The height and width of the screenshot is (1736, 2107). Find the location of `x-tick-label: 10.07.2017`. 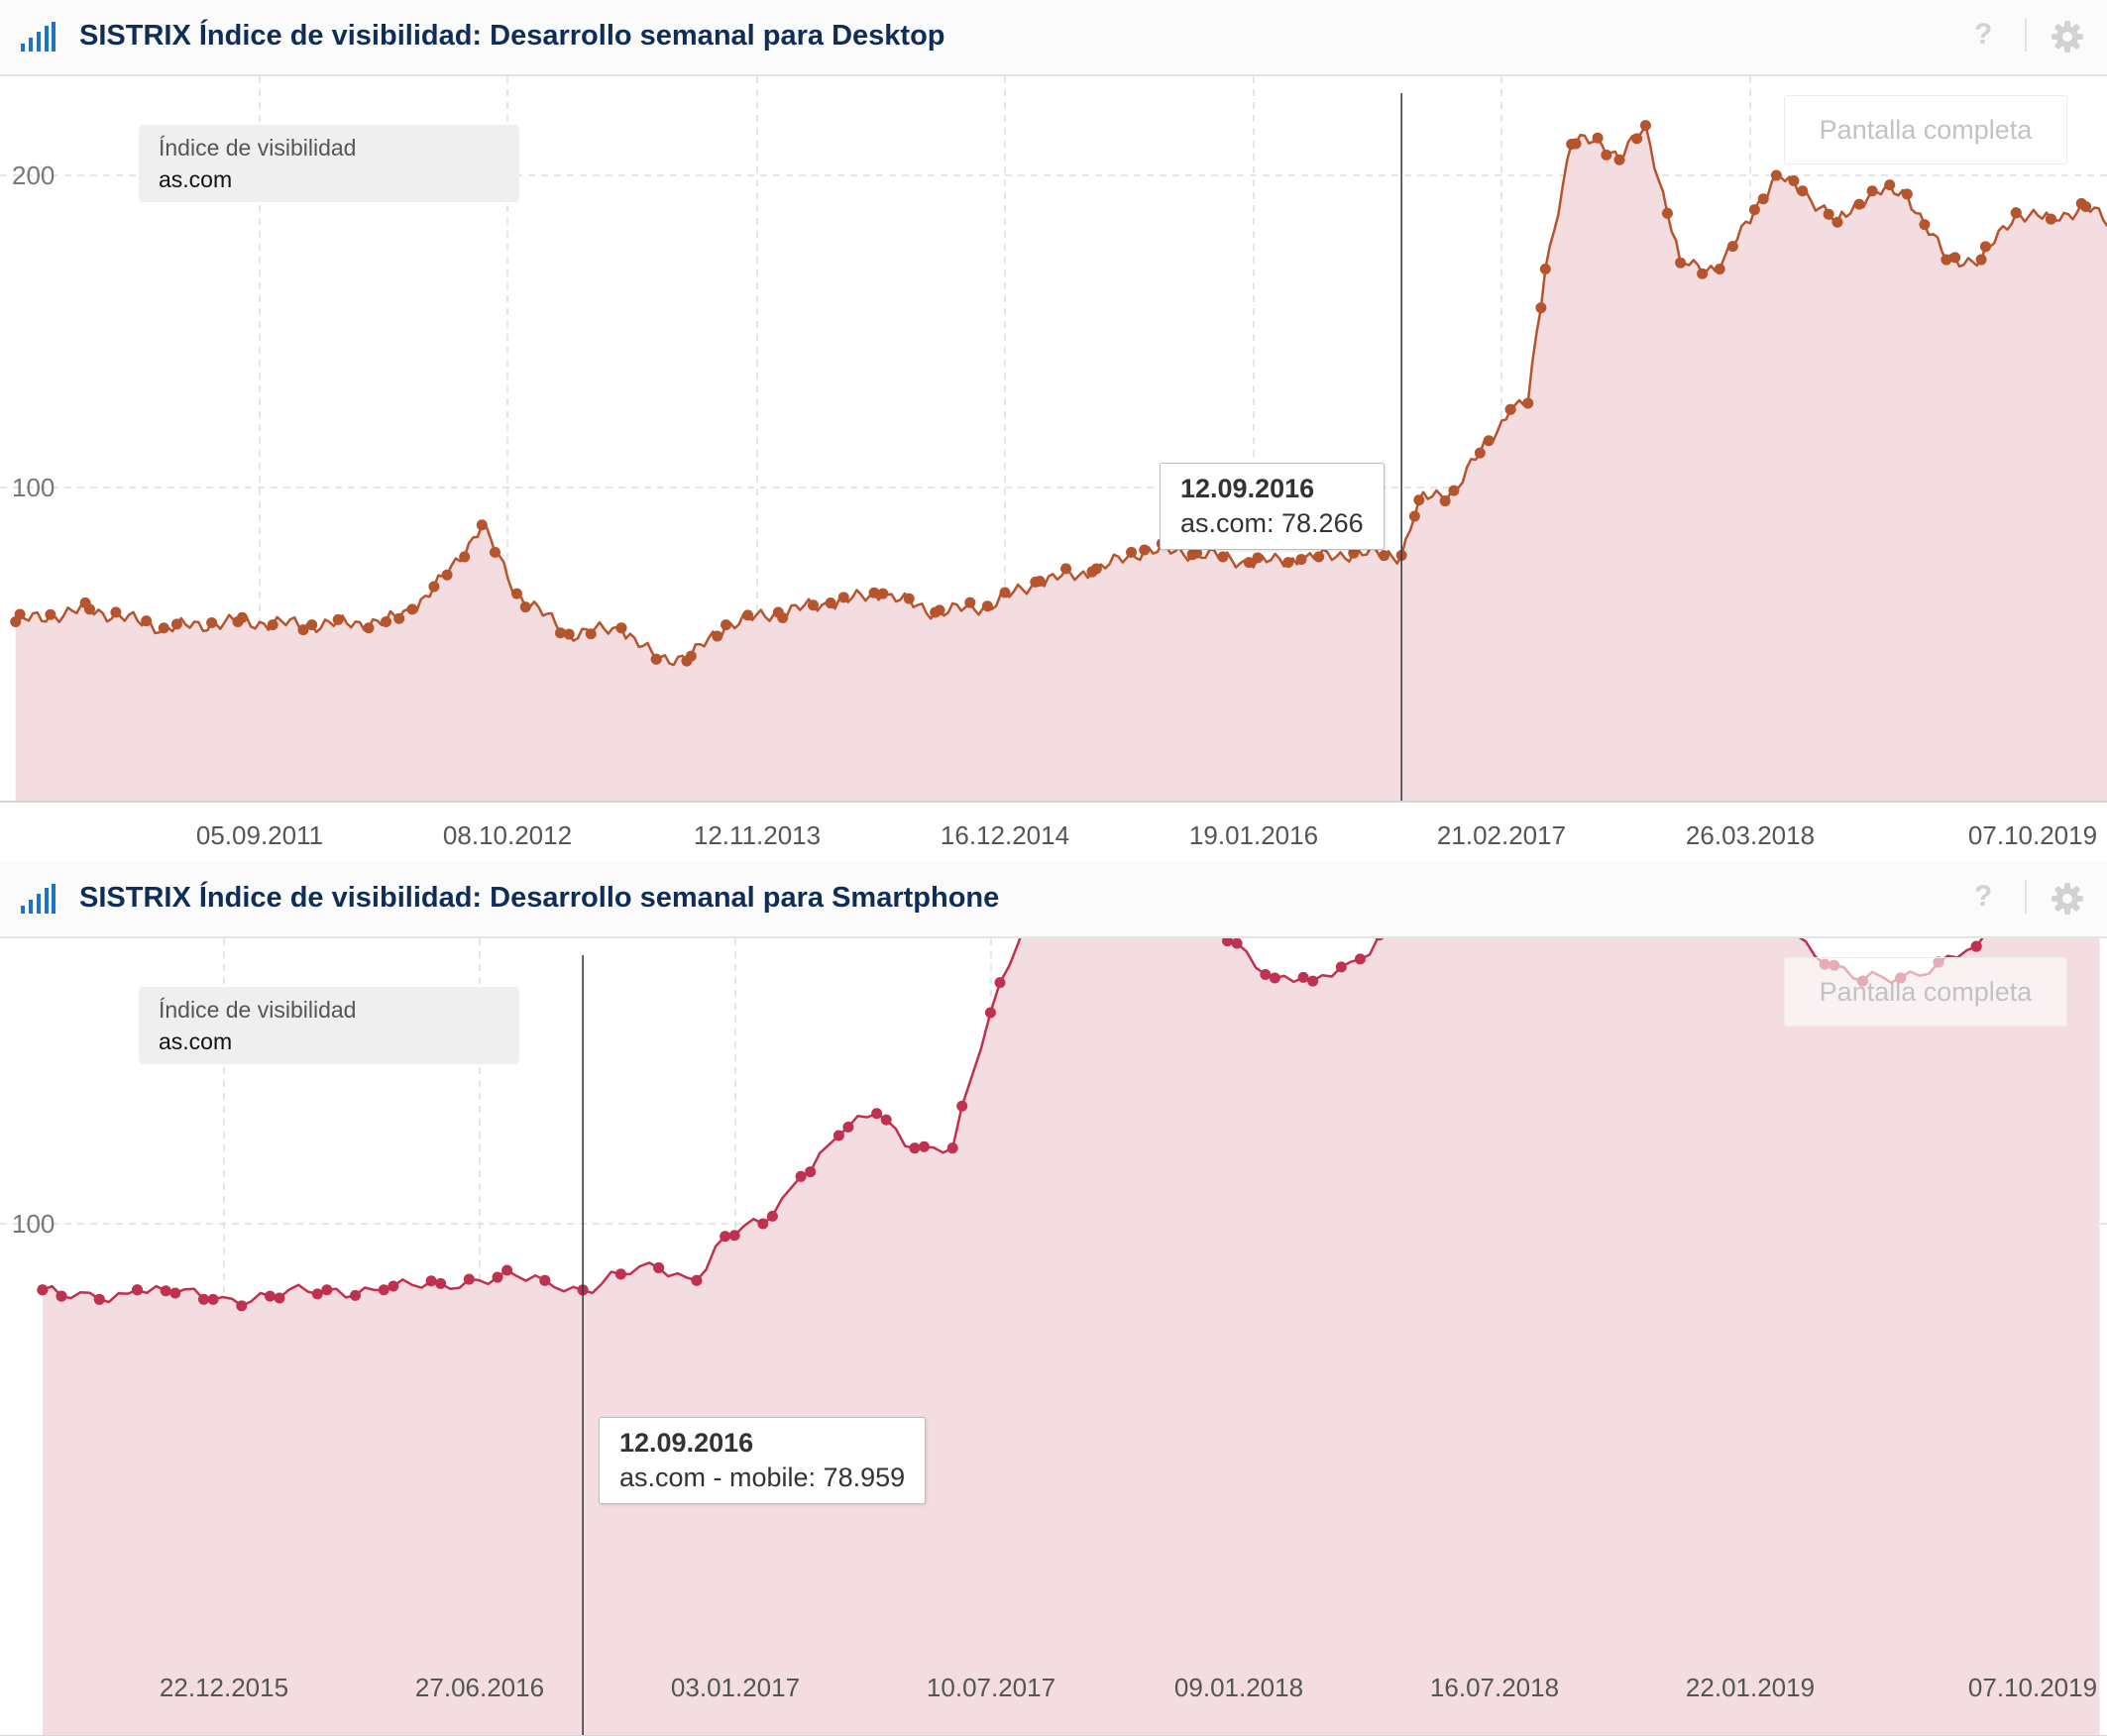

x-tick-label: 10.07.2017 is located at coordinates (991, 1687).